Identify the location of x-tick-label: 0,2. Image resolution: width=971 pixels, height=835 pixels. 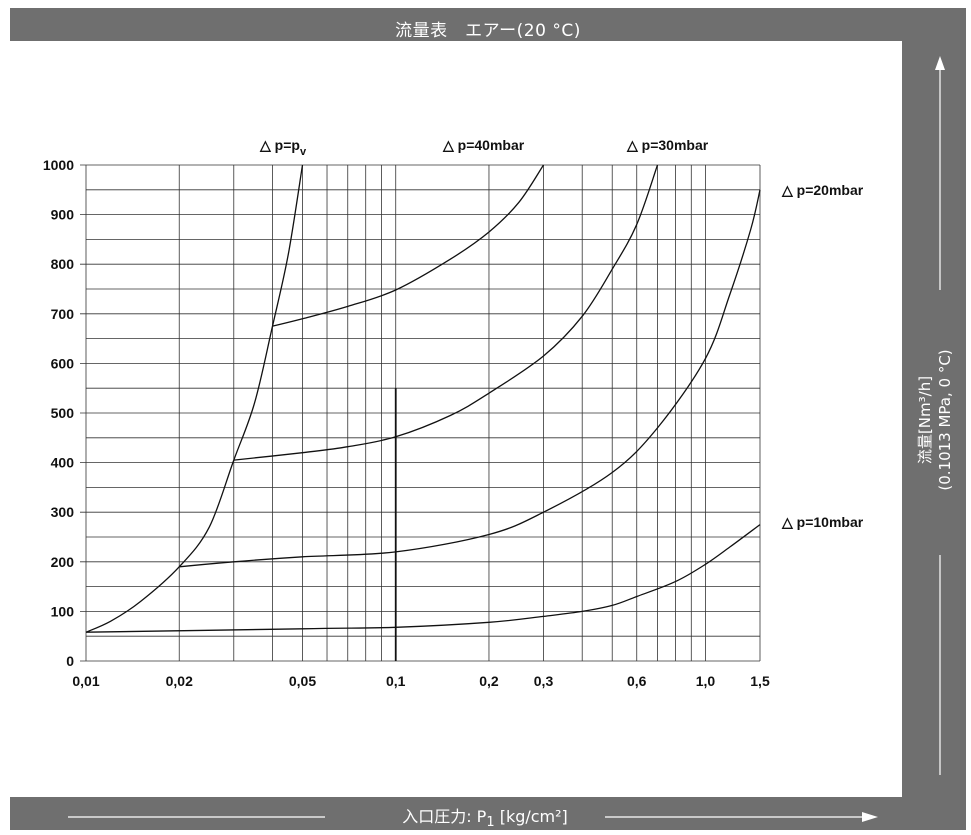
(489, 681).